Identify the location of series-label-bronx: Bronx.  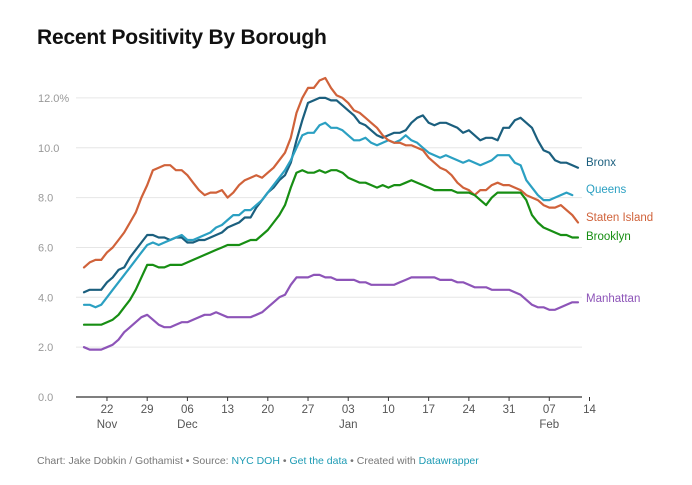
(601, 163).